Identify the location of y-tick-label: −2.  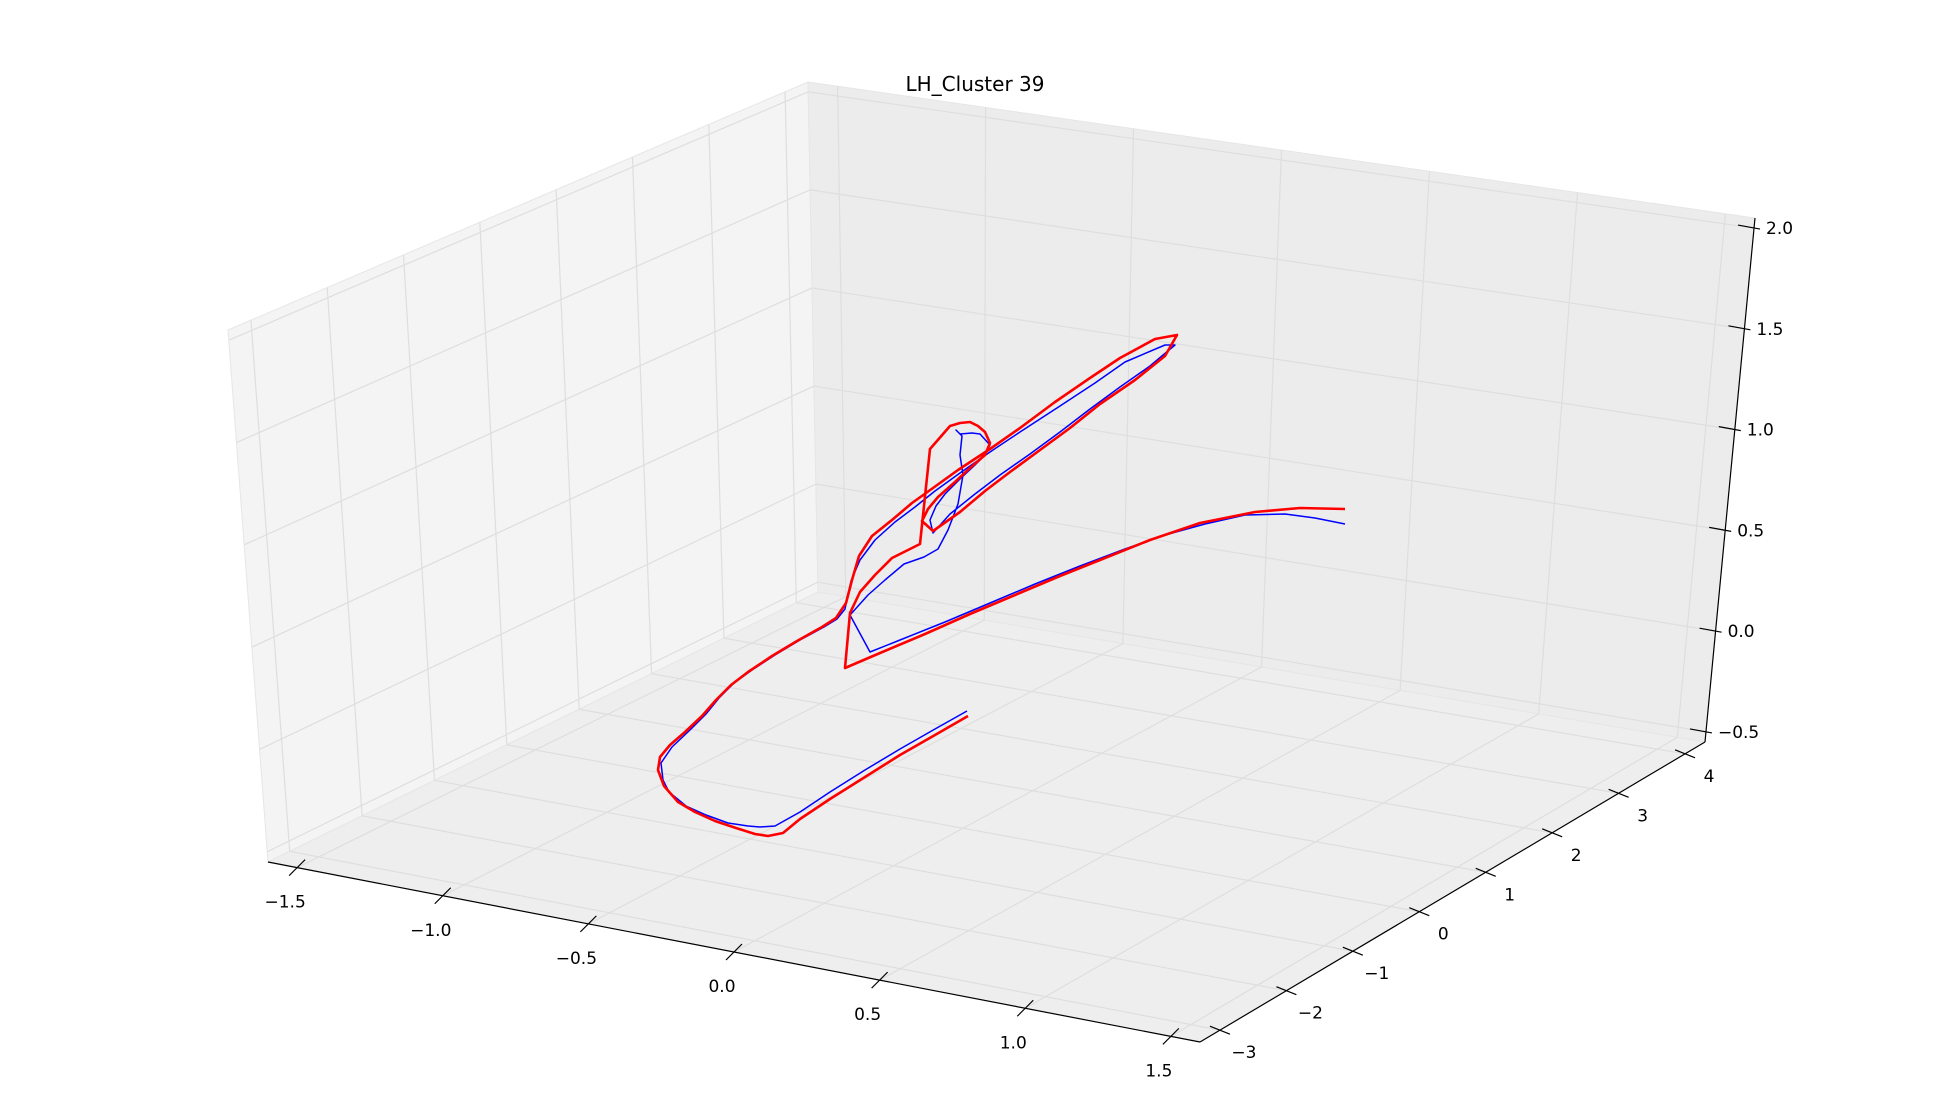
(1310, 1014).